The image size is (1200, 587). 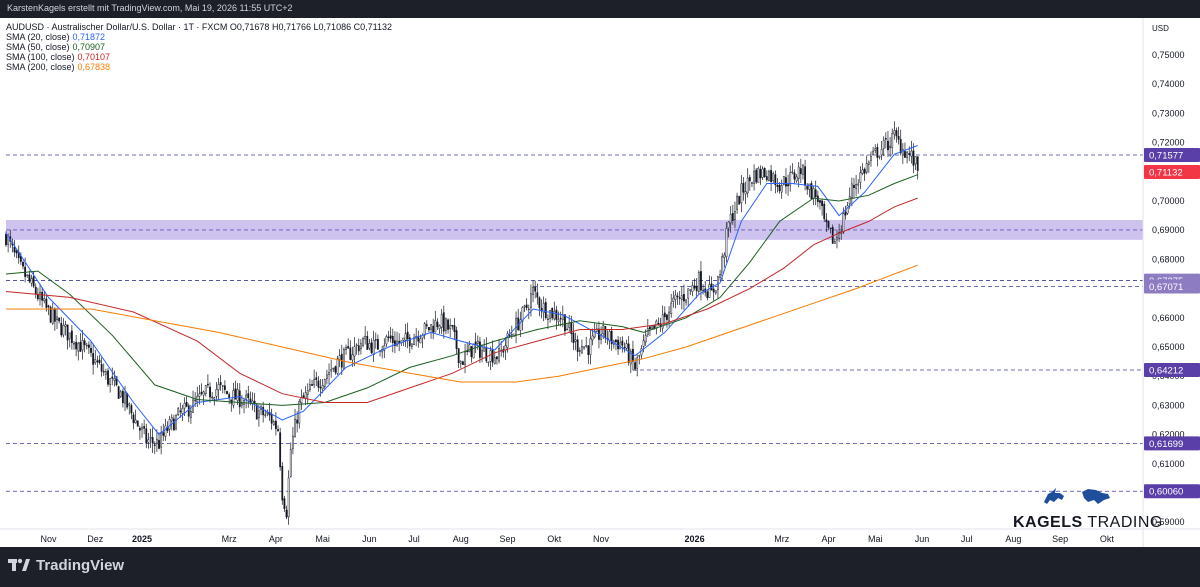 I want to click on level-label-bg, so click(x=1172, y=491).